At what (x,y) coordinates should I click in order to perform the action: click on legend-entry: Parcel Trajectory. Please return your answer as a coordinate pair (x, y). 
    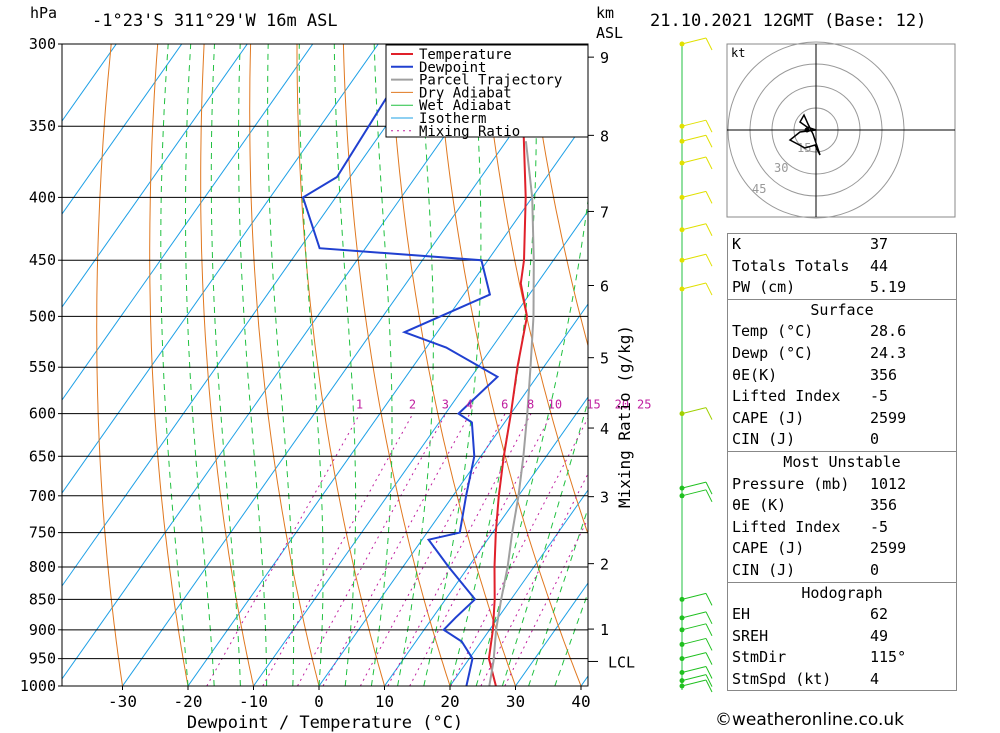
    Looking at the image, I should click on (490, 81).